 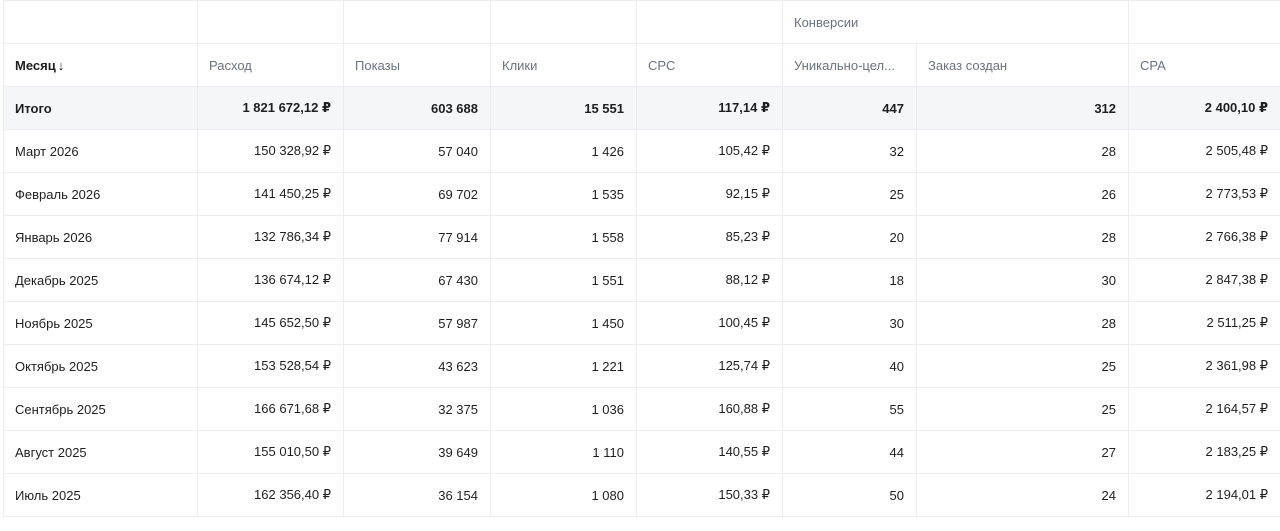 What do you see at coordinates (709, 280) in the screenshot?
I see `cell-cpc: 88,12 ₽` at bounding box center [709, 280].